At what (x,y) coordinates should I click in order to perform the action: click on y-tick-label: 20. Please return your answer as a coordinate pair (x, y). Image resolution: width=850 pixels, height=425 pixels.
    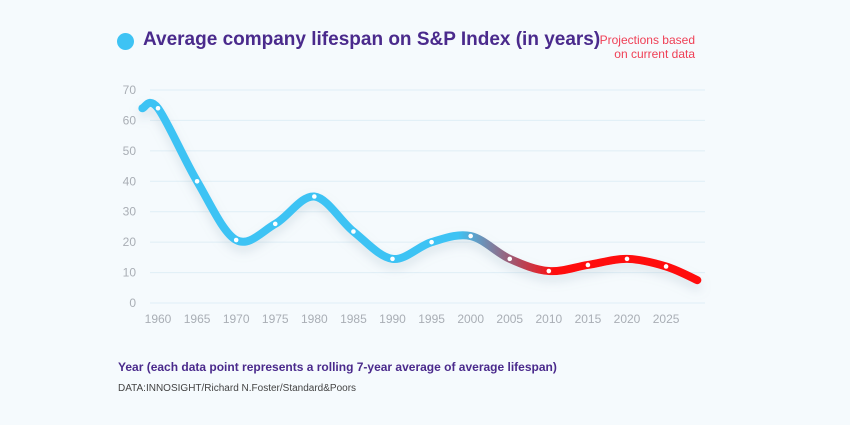
    Looking at the image, I should click on (130, 242).